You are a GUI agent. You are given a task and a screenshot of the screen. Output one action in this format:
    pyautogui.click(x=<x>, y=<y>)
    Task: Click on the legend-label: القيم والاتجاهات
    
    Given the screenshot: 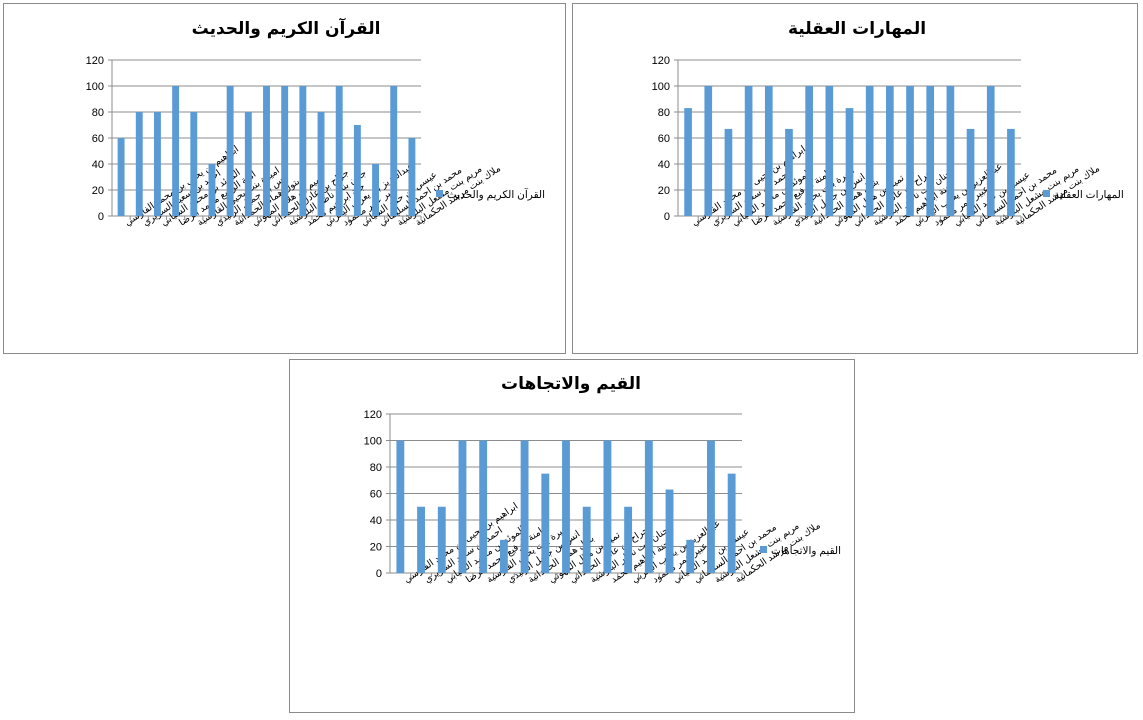 What is the action you would take?
    pyautogui.click(x=806, y=551)
    